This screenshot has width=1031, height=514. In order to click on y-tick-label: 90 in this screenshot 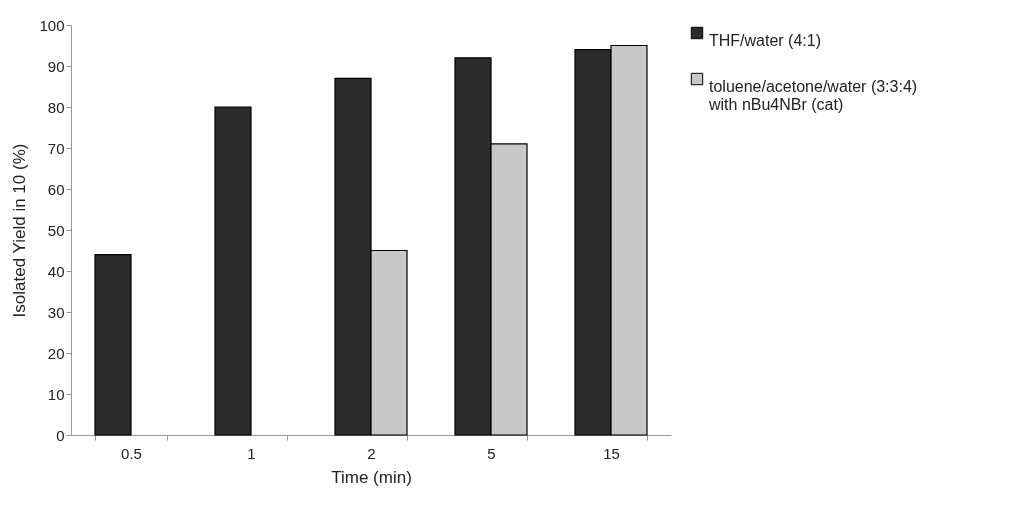, I will do `click(56, 66)`.